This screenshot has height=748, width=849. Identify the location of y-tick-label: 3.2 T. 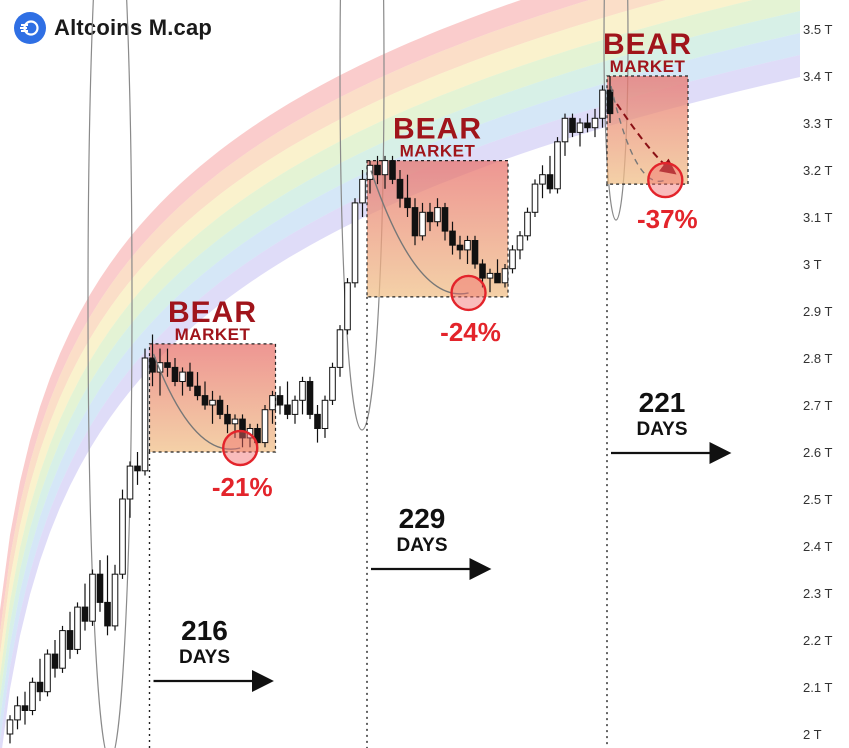
(817, 170).